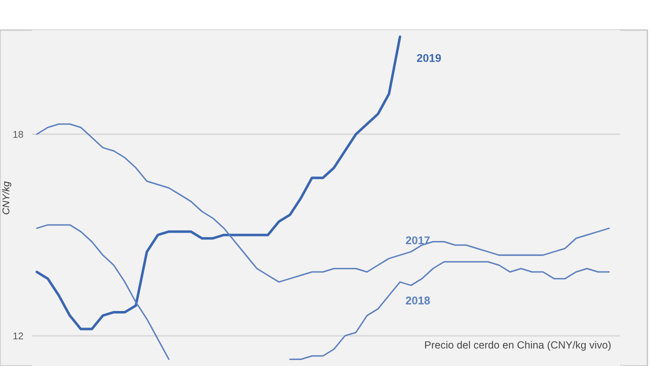  Describe the element at coordinates (428, 58) in the screenshot. I see `series-label: 2019` at that location.